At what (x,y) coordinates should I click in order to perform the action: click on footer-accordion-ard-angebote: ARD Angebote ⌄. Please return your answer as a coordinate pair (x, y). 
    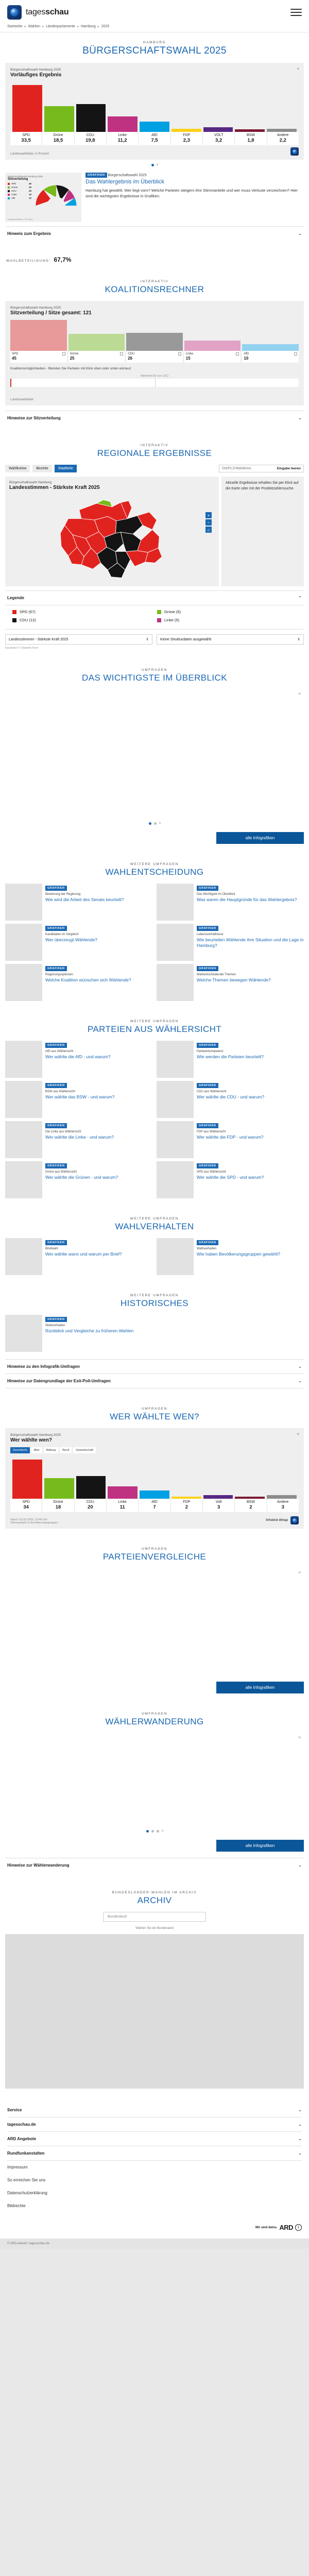
    Looking at the image, I should click on (154, 2139).